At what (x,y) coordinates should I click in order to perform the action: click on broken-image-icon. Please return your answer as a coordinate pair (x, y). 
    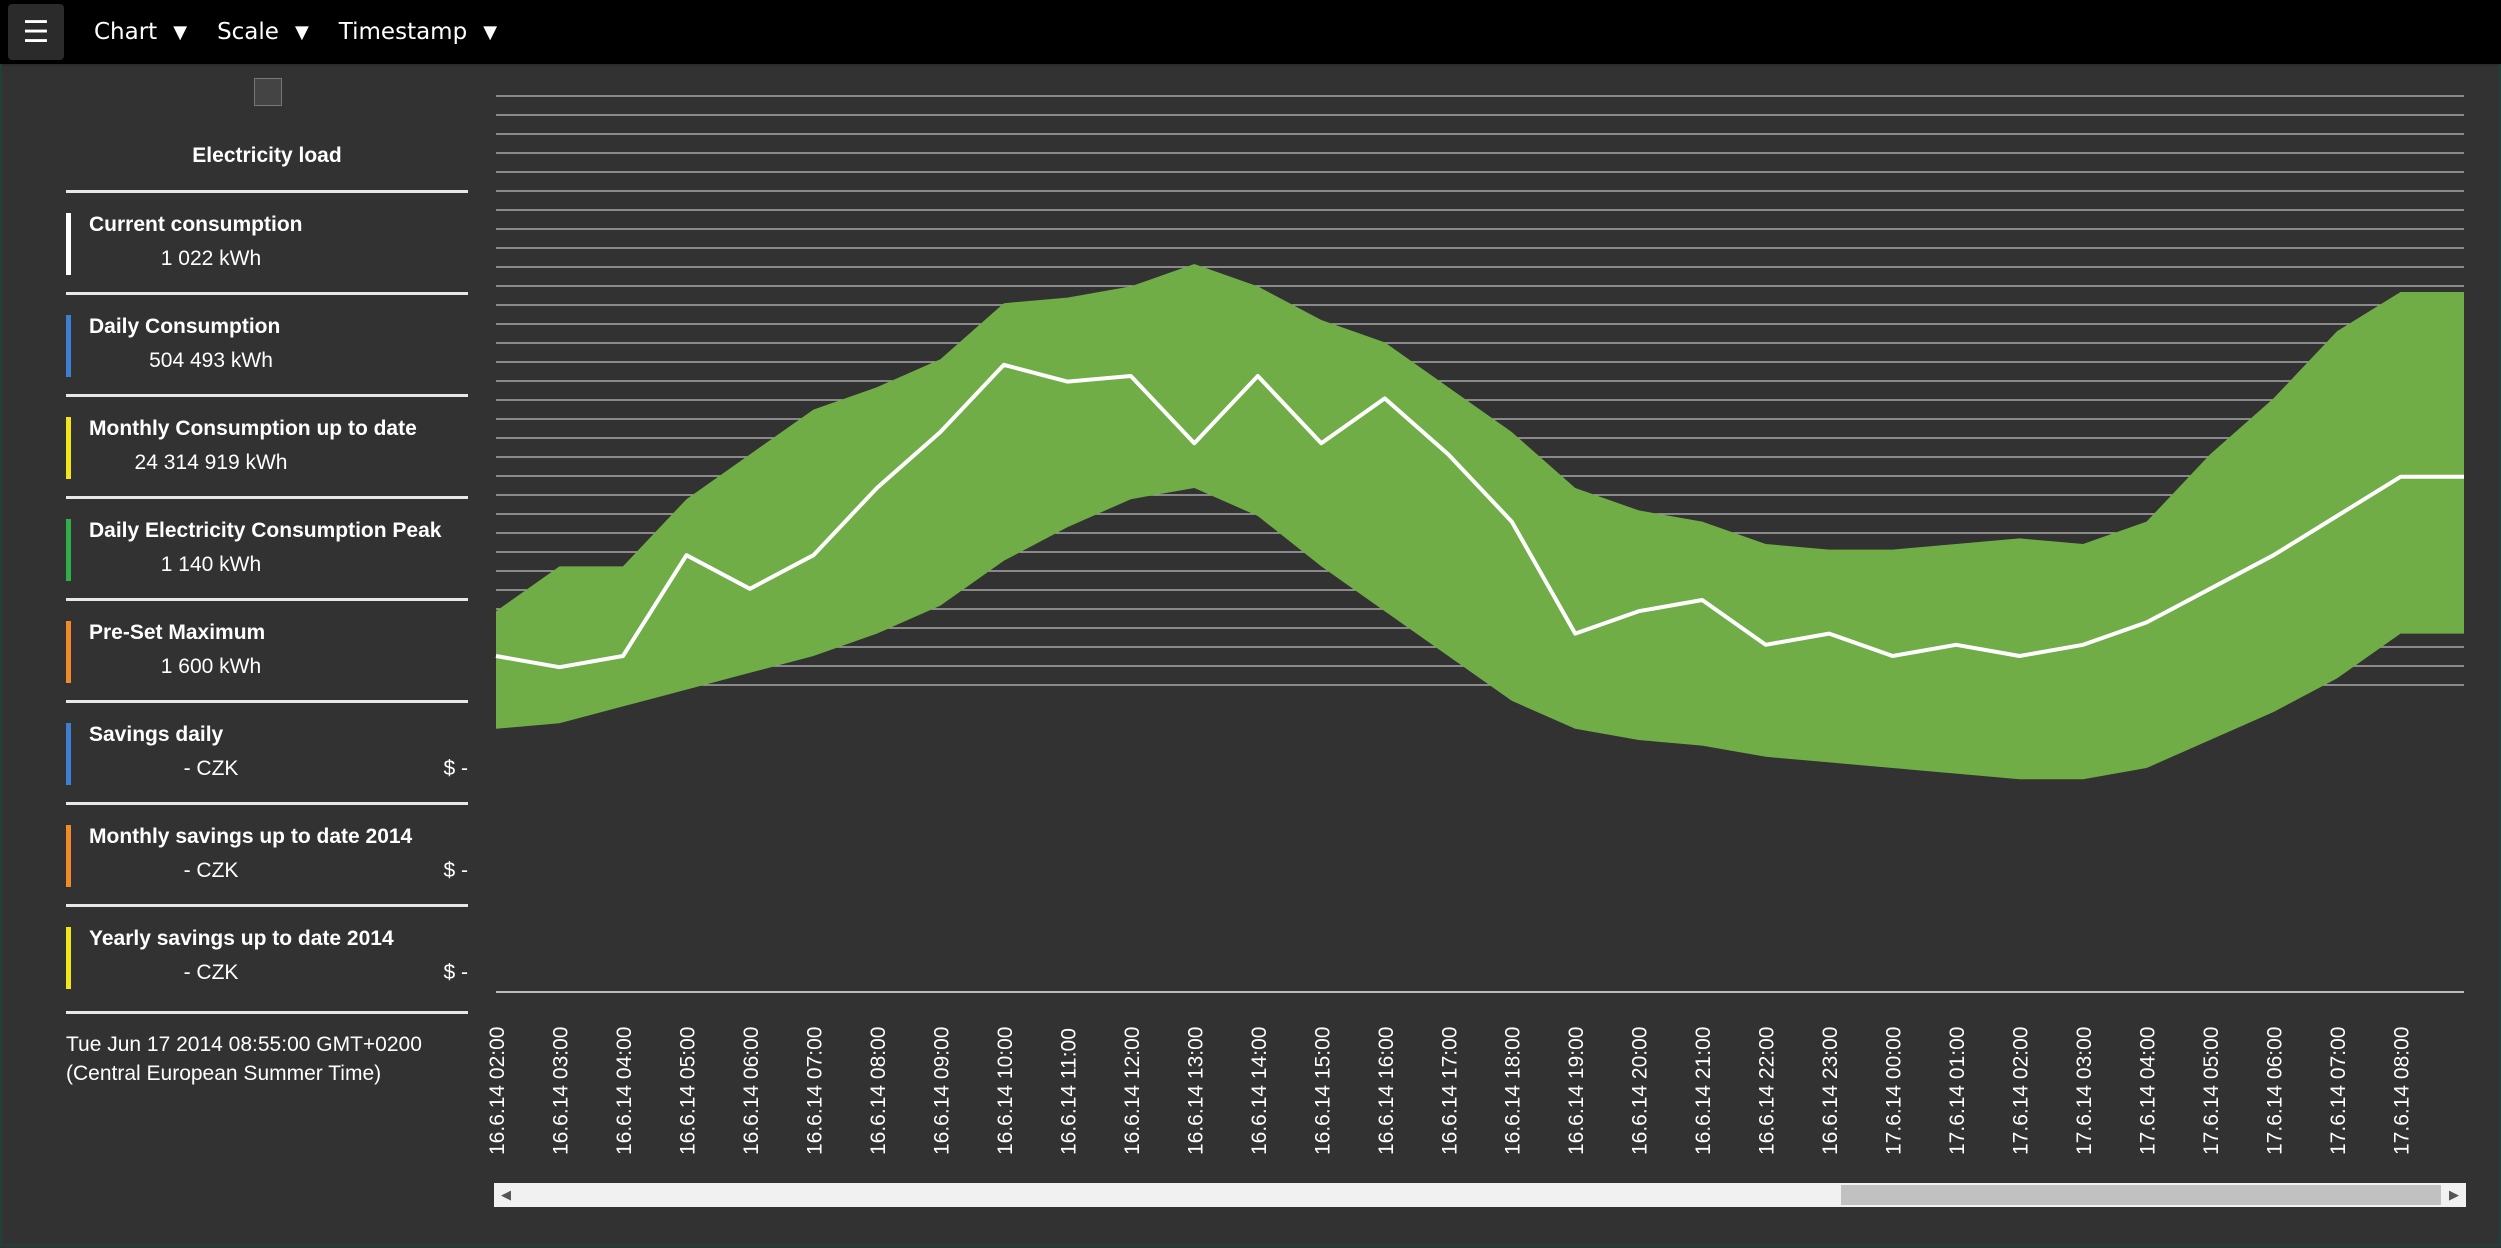
    Looking at the image, I should click on (268, 92).